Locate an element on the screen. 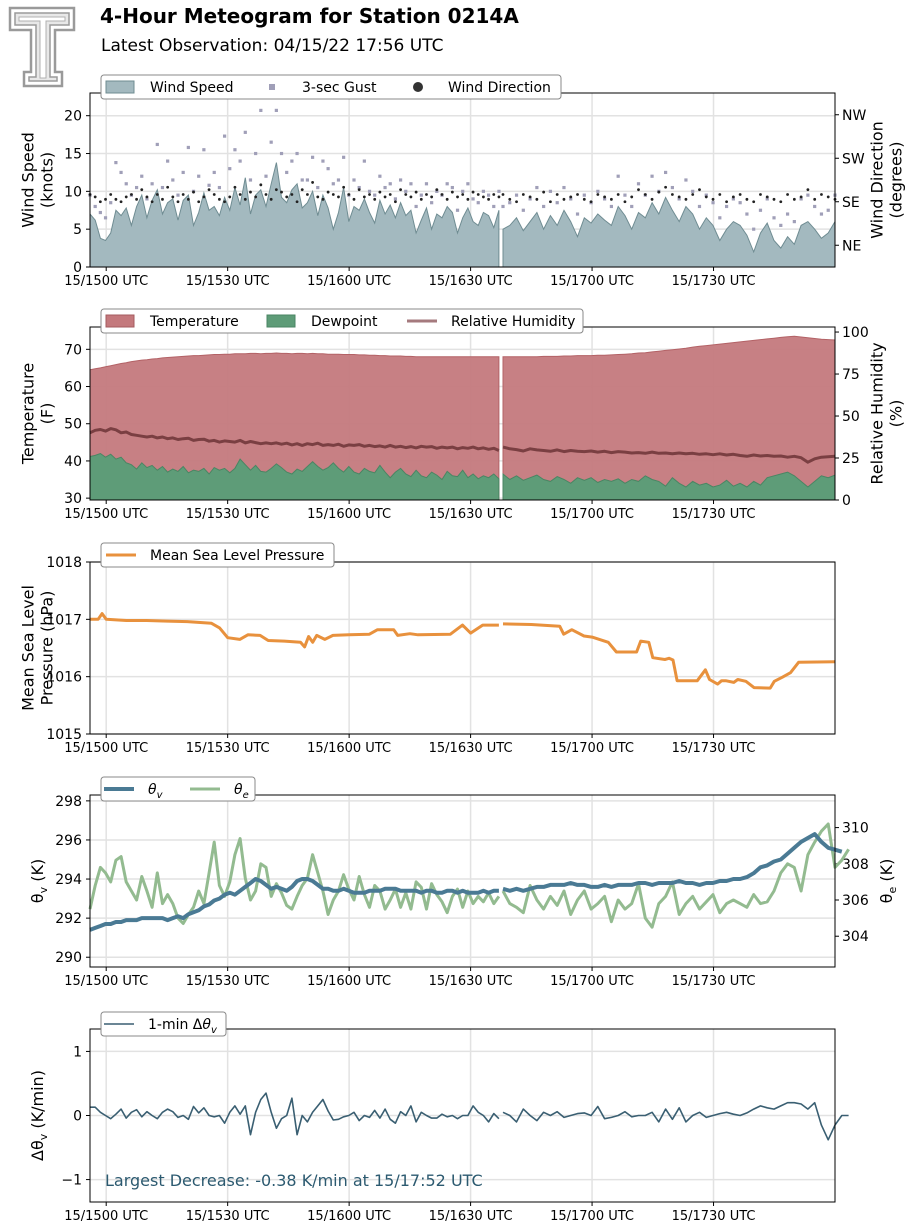  page-title: 4-Hour Meteogram for Station 0214A is located at coordinates (309, 16).